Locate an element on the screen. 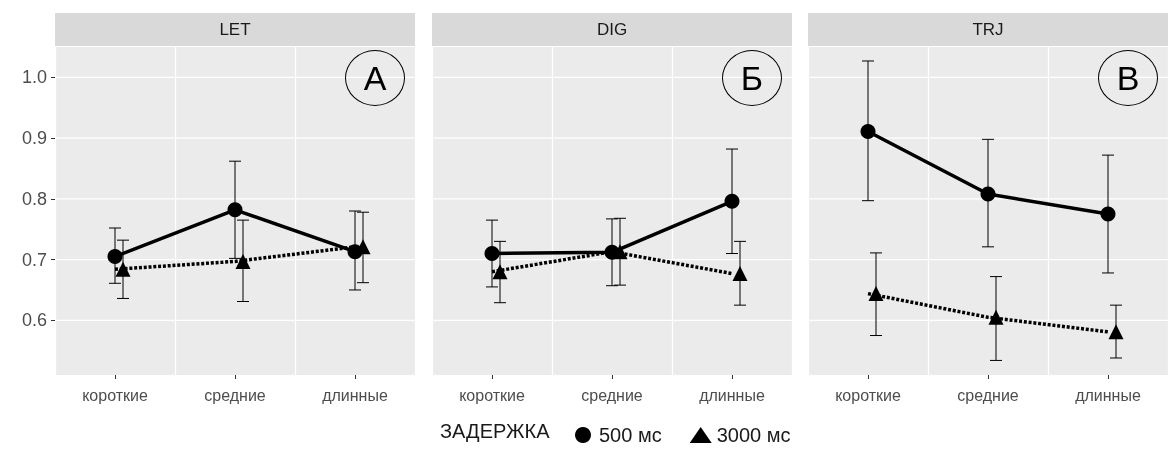 The image size is (1170, 464). y-tick-label: 1.0 is located at coordinates (34, 77).